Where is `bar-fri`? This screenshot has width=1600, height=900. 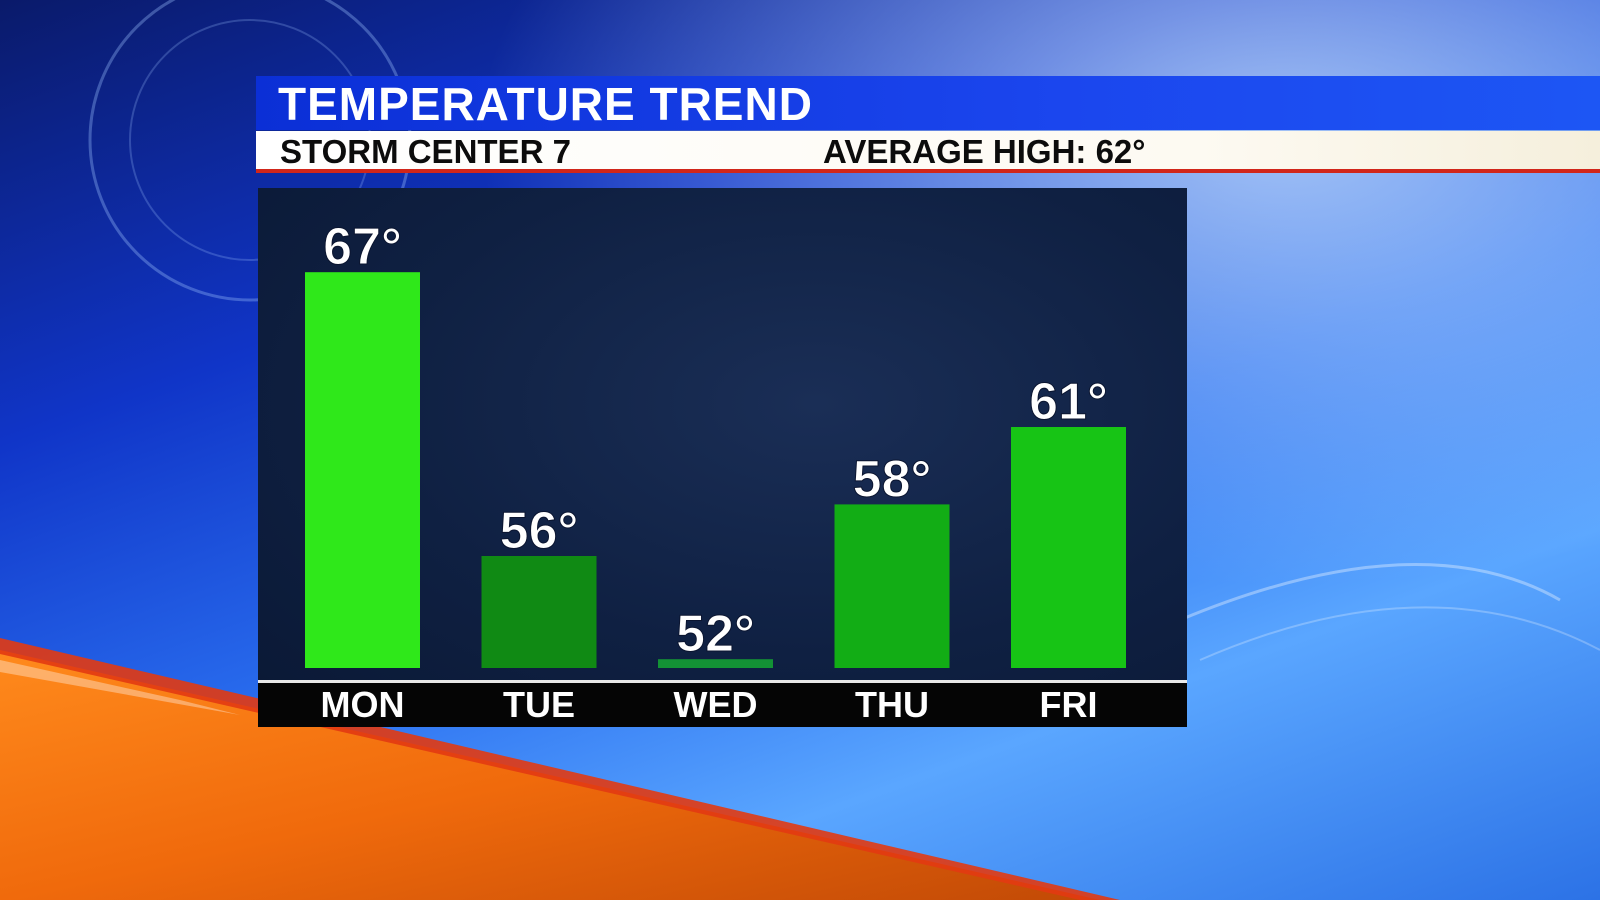 bar-fri is located at coordinates (1068, 547).